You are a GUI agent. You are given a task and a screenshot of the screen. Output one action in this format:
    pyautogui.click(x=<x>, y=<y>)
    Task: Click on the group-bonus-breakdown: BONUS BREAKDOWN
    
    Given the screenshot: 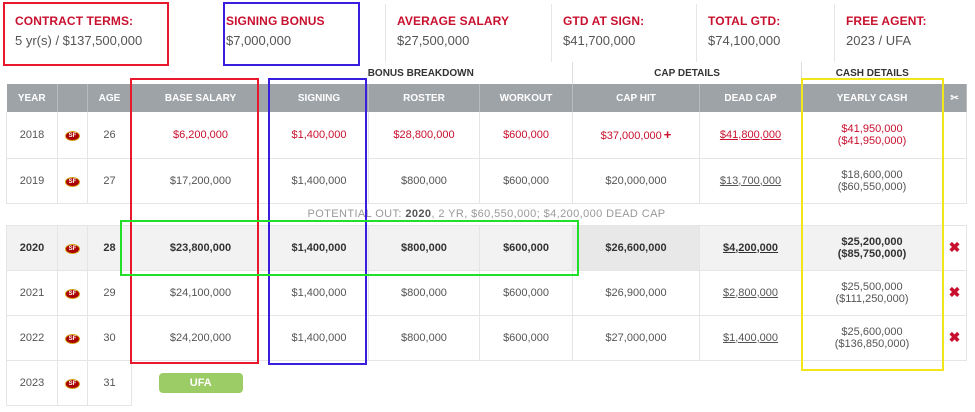 What is the action you would take?
    pyautogui.click(x=421, y=73)
    